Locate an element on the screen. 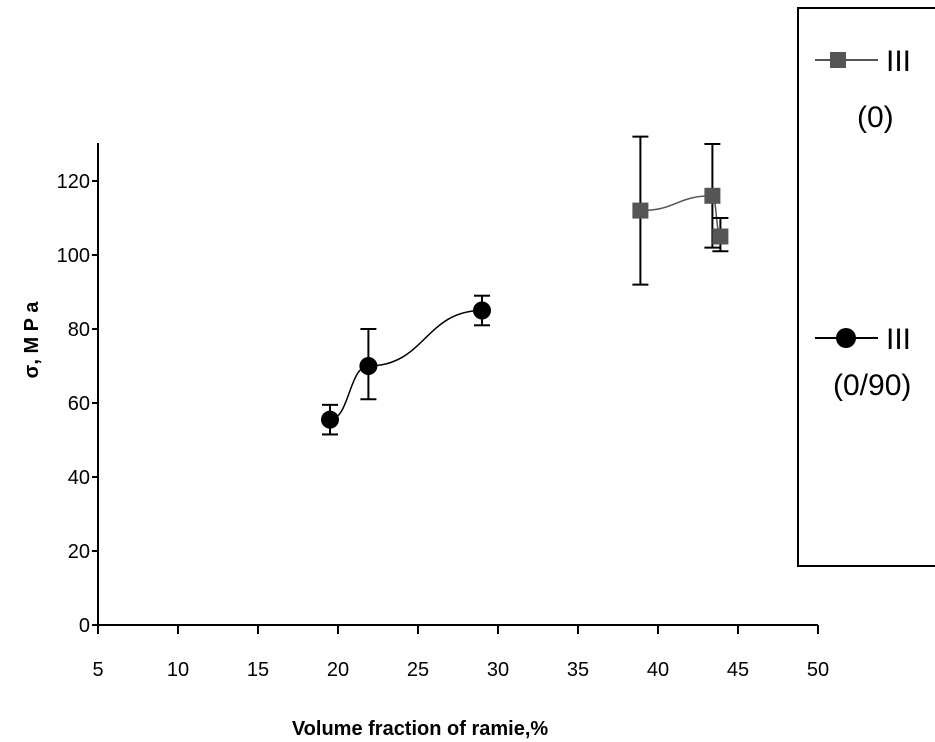  x-tick-label: 10 is located at coordinates (178, 670).